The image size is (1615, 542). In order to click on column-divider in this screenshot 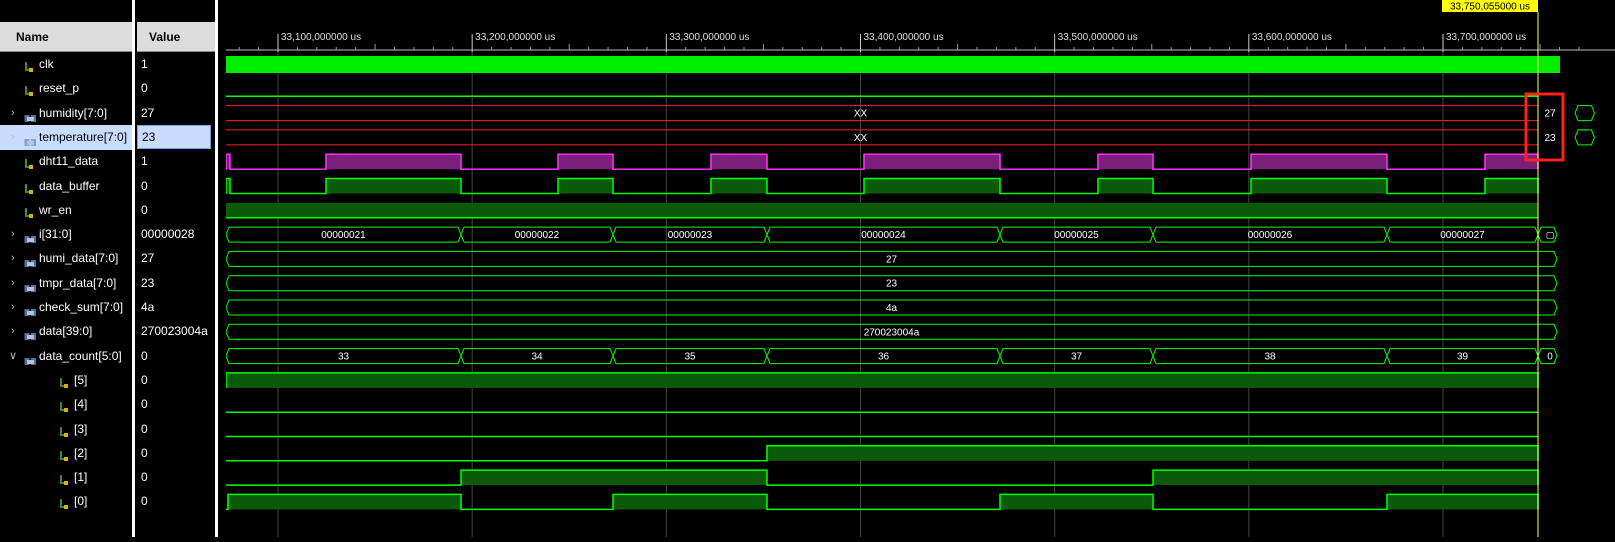, I will do `click(133, 268)`.